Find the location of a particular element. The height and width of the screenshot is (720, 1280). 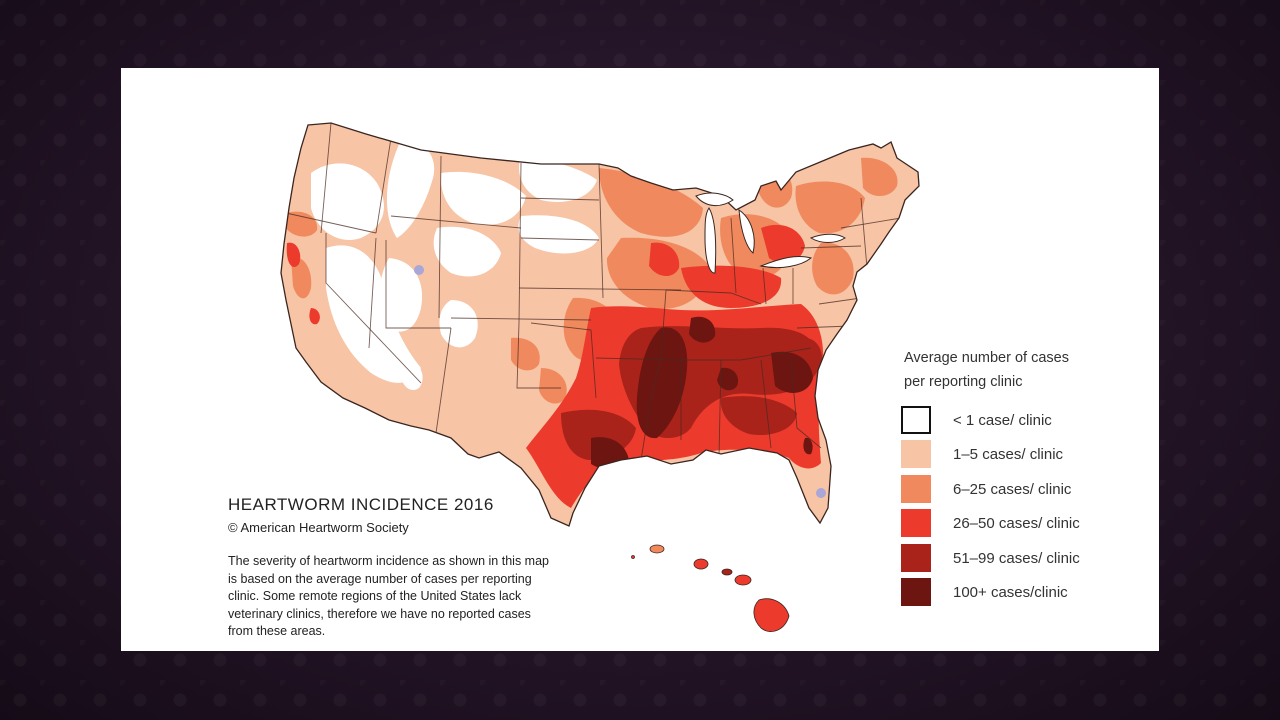

legend-label: 26–50 cases/ clinic is located at coordinates (1016, 523).